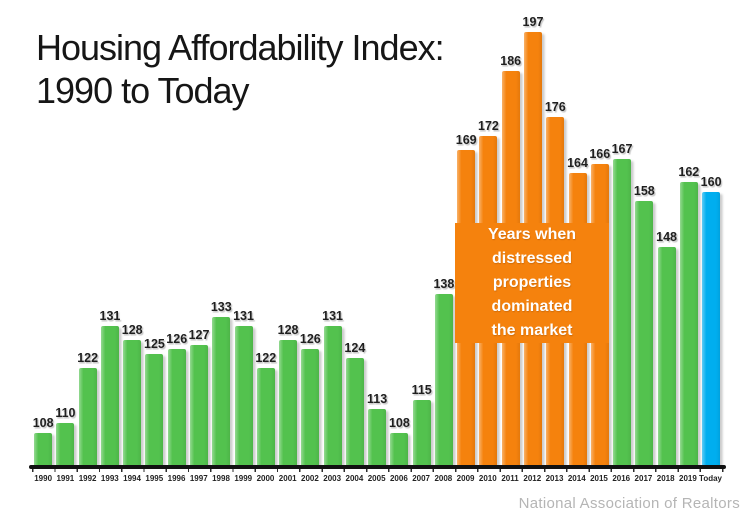 The width and height of the screenshot is (750, 516). What do you see at coordinates (399, 448) in the screenshot?
I see `bar-2006` at bounding box center [399, 448].